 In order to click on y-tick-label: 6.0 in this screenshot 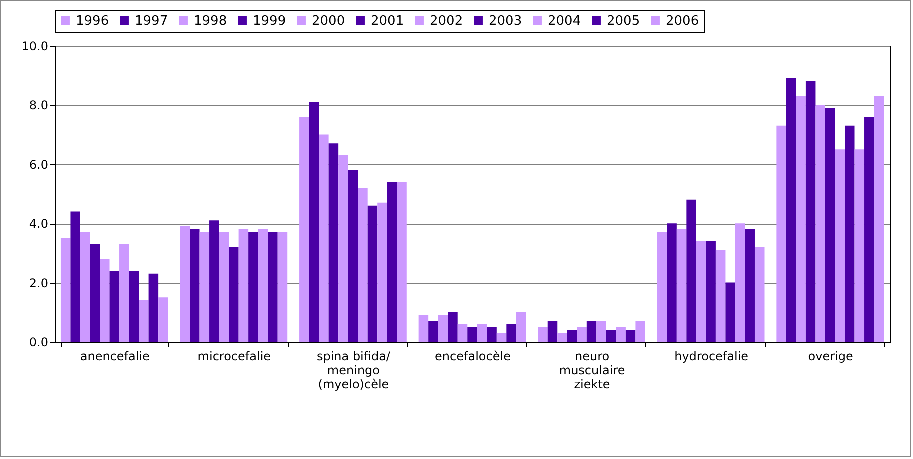, I will do `click(38, 165)`.